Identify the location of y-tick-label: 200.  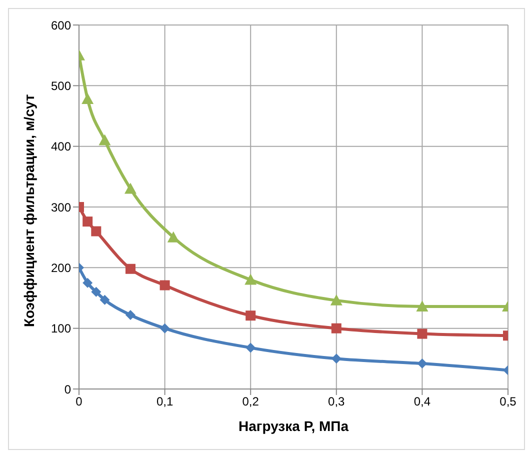
(61, 267).